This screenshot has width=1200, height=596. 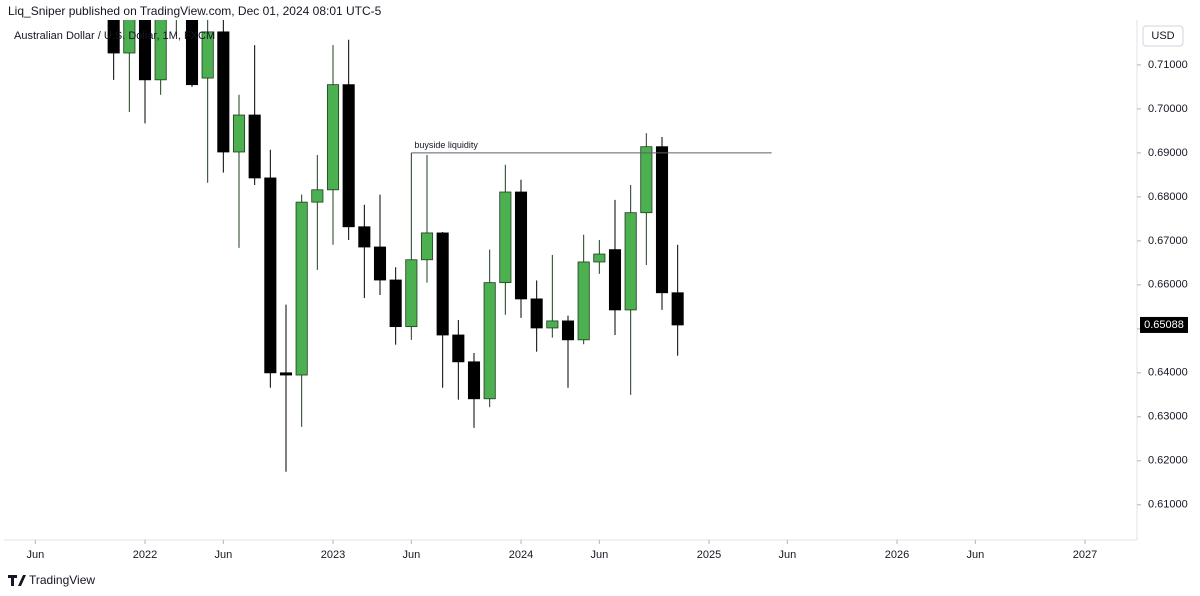 What do you see at coordinates (1168, 109) in the screenshot?
I see `y-tick-label: 0.70000` at bounding box center [1168, 109].